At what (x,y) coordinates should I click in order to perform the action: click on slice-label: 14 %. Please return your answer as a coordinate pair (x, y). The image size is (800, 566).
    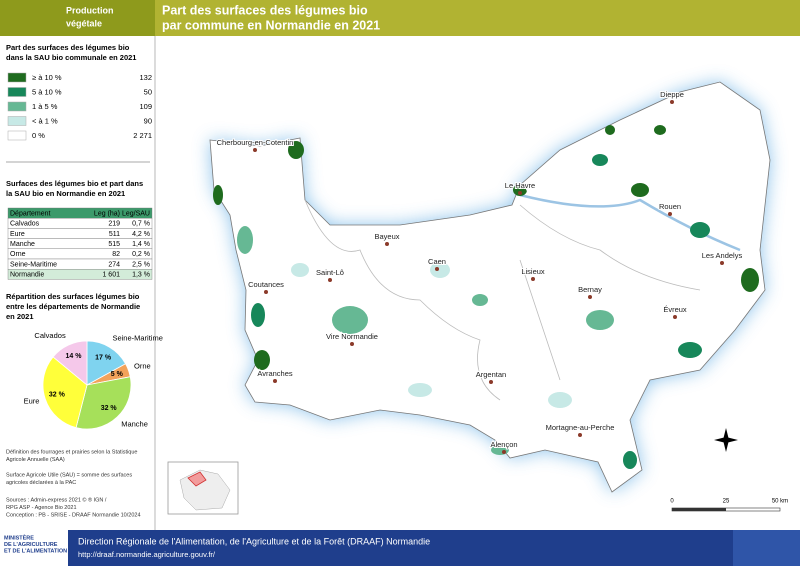
    Looking at the image, I should click on (74, 356).